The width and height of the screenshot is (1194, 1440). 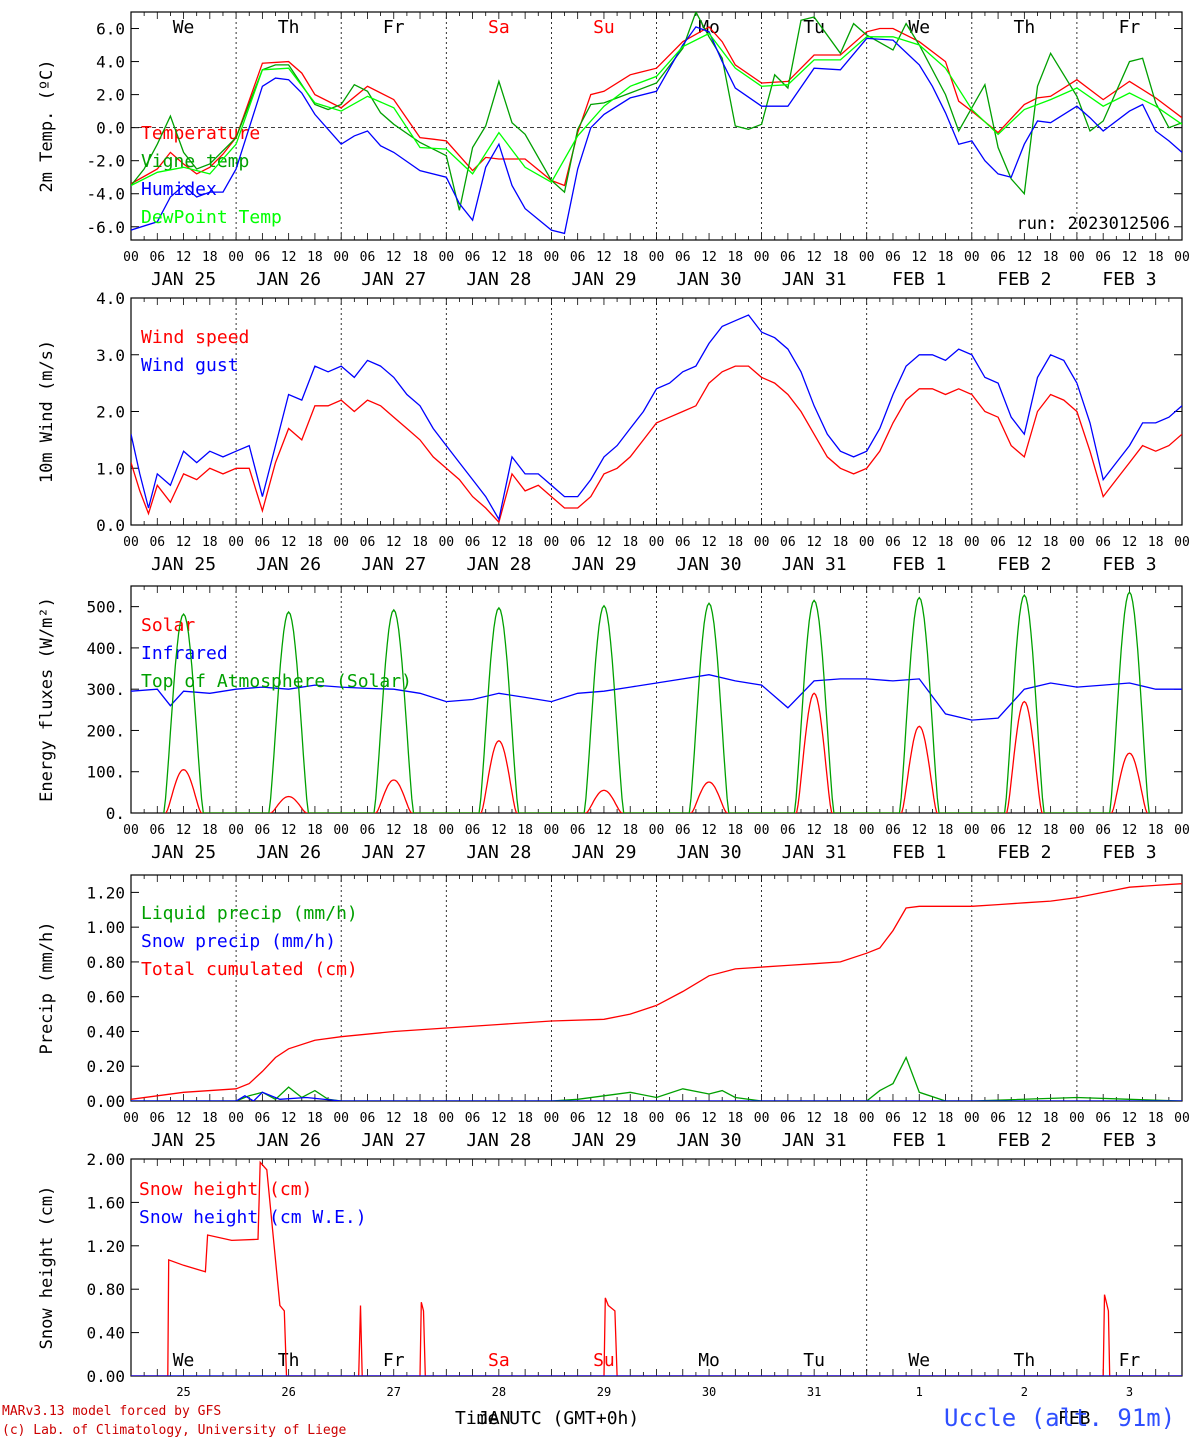 I want to click on y-tick-label: -2.0, so click(x=105, y=161).